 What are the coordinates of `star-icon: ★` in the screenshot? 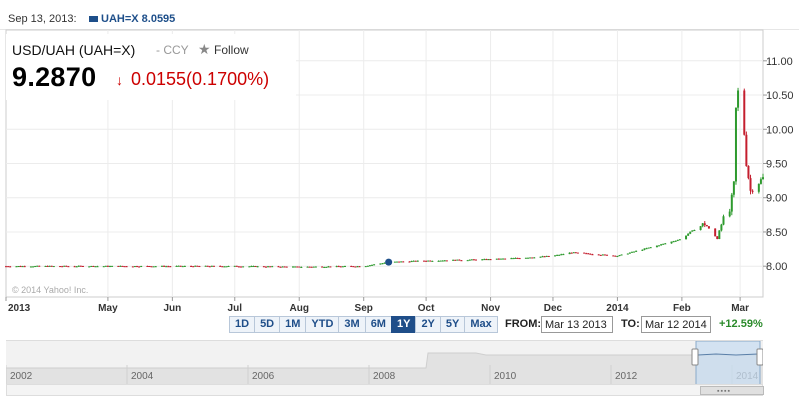 It's located at (204, 49).